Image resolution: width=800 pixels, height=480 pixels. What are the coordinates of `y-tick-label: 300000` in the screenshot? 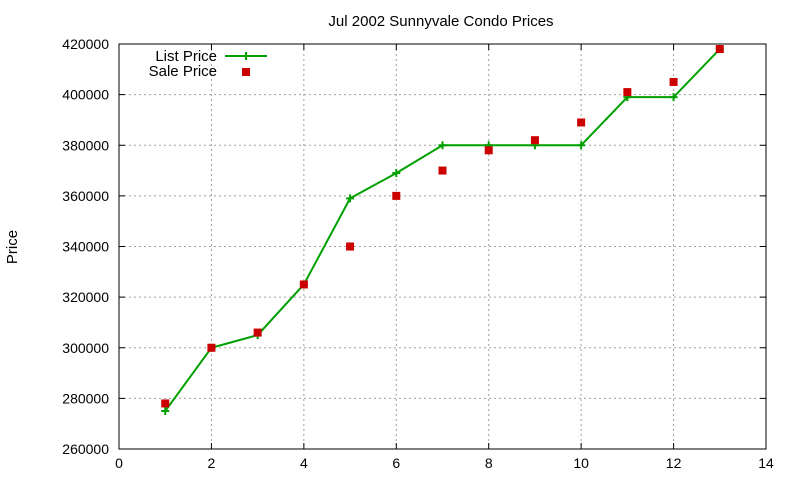 It's located at (85, 348).